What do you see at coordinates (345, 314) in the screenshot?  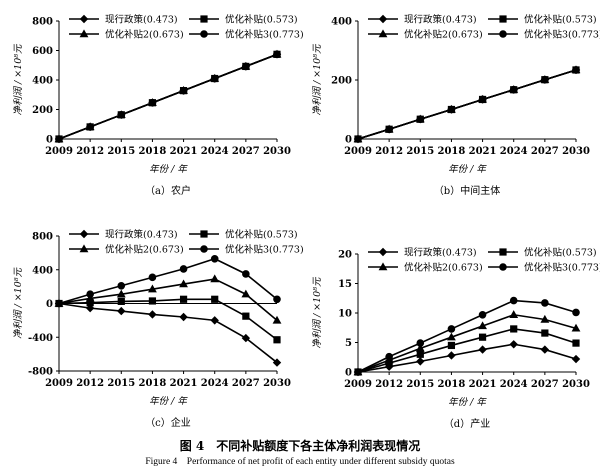 I see `y-tick-label: 10` at bounding box center [345, 314].